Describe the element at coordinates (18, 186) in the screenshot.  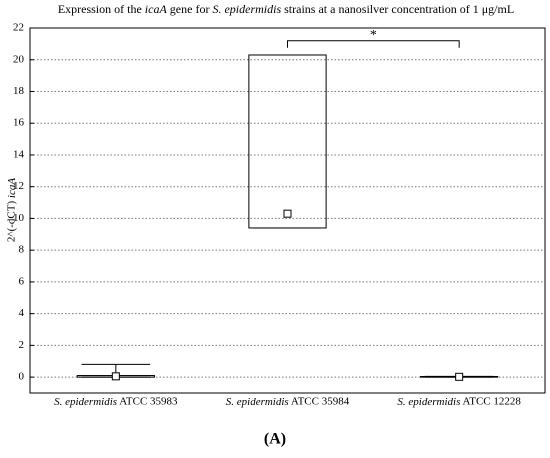
I see `y-tick-label: 12` at that location.